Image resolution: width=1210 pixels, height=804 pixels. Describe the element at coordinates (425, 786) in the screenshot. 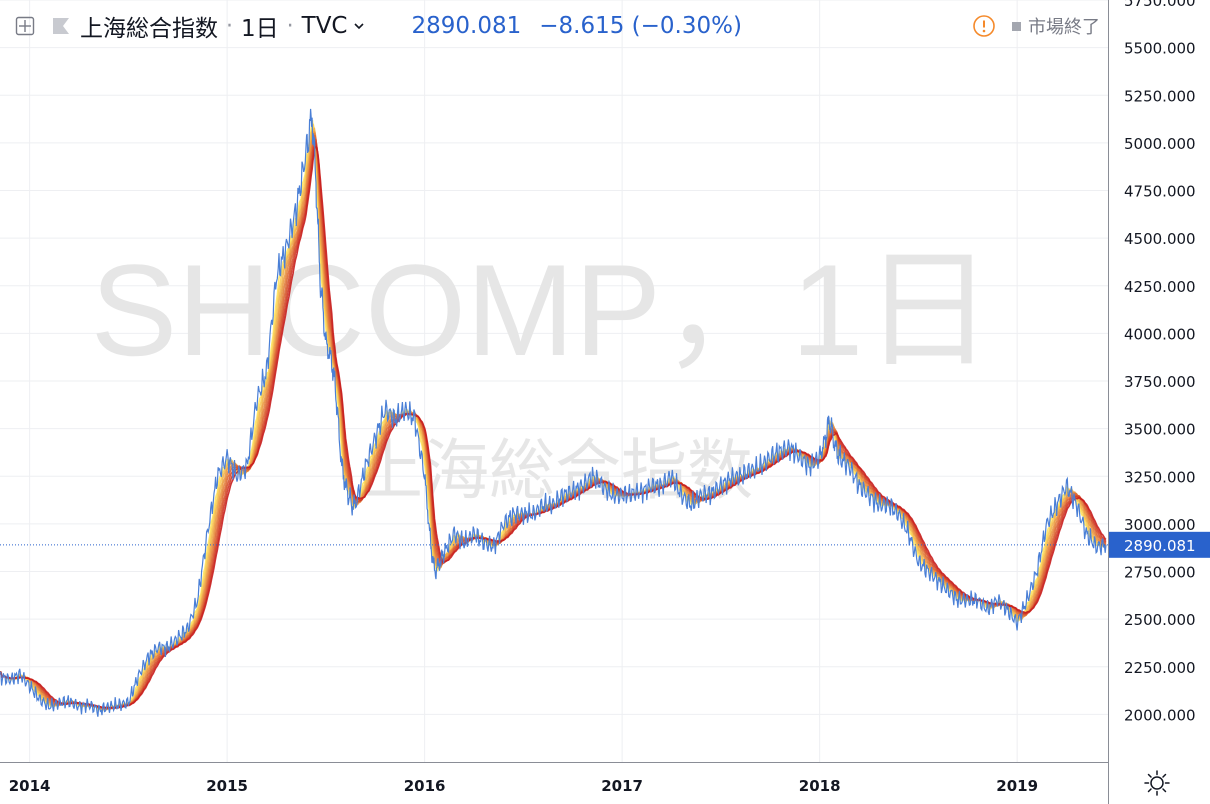

I see `x-tick-label: 2016` at that location.